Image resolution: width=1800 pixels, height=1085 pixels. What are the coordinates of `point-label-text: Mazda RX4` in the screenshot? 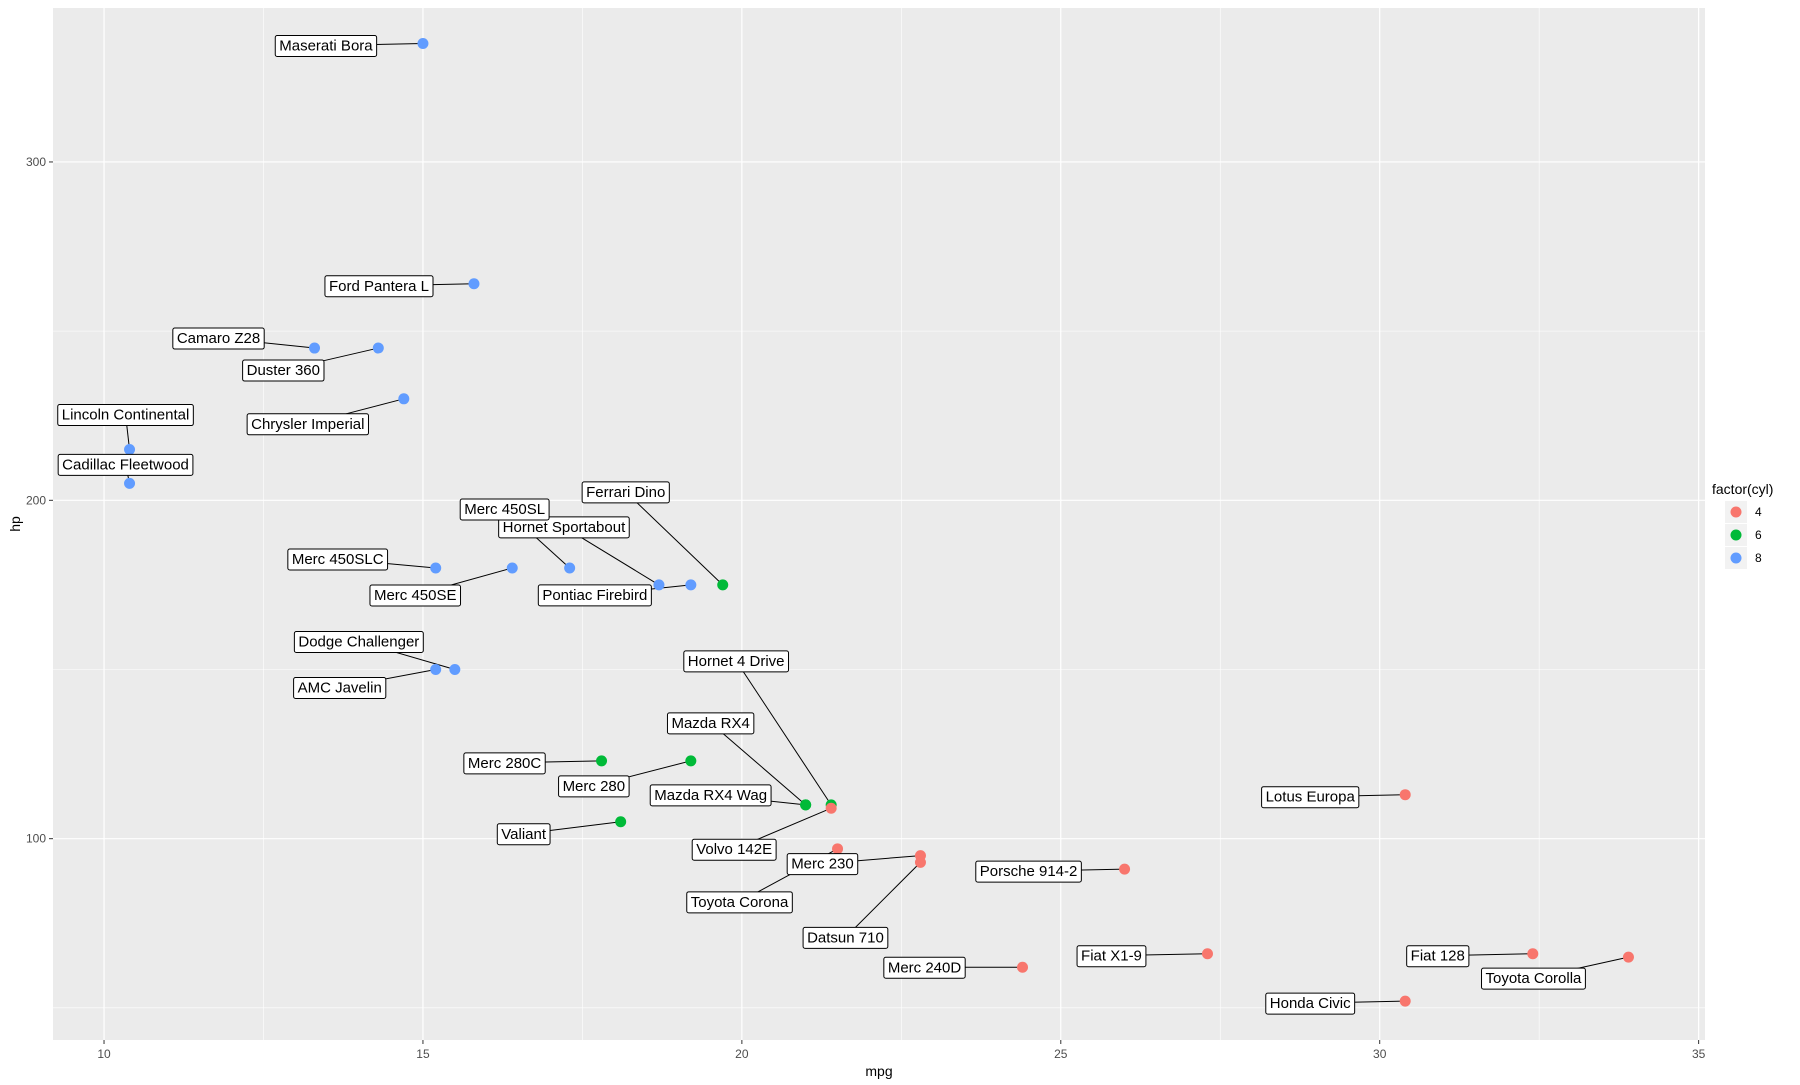 It's located at (710, 723).